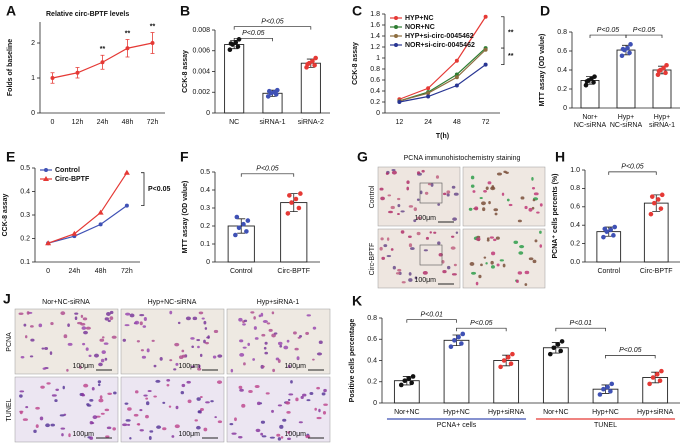  What do you see at coordinates (662, 89) in the screenshot?
I see `bar` at bounding box center [662, 89].